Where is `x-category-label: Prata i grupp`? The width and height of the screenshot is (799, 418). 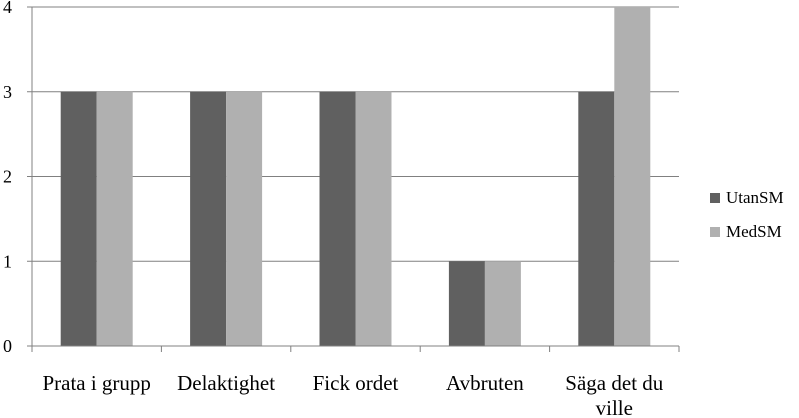
x-category-label: Prata i grupp is located at coordinates (96, 383).